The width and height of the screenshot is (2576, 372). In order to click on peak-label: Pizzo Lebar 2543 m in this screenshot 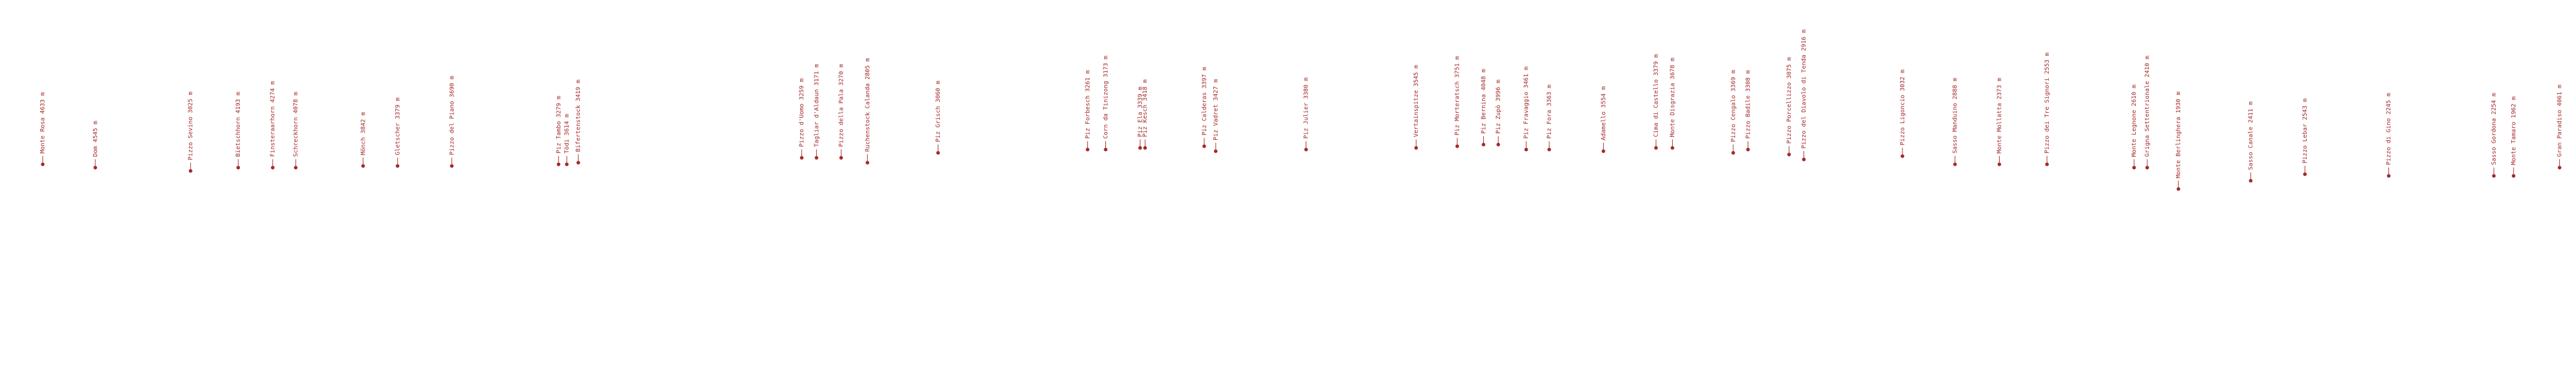, I will do `click(2305, 130)`.